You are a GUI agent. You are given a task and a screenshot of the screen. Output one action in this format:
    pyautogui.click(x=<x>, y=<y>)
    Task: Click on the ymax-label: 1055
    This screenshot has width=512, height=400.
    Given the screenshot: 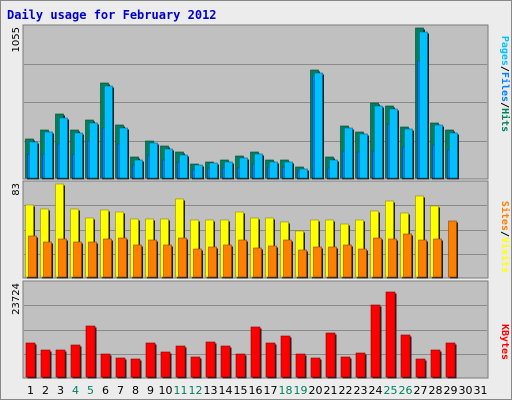 What is the action you would take?
    pyautogui.click(x=16, y=39)
    